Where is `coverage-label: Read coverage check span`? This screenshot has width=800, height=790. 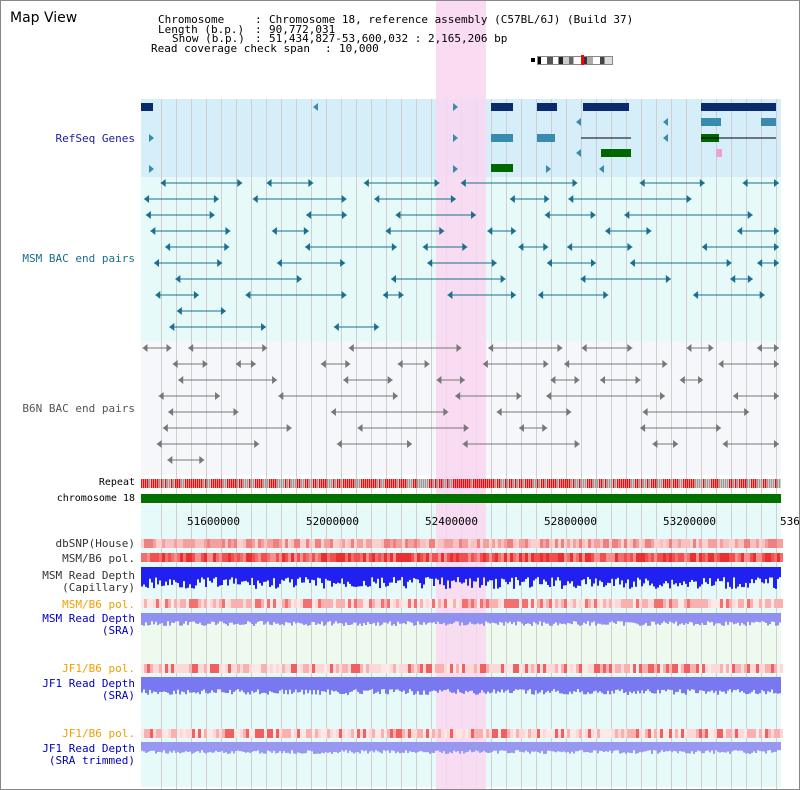 coverage-label: Read coverage check span is located at coordinates (230, 48).